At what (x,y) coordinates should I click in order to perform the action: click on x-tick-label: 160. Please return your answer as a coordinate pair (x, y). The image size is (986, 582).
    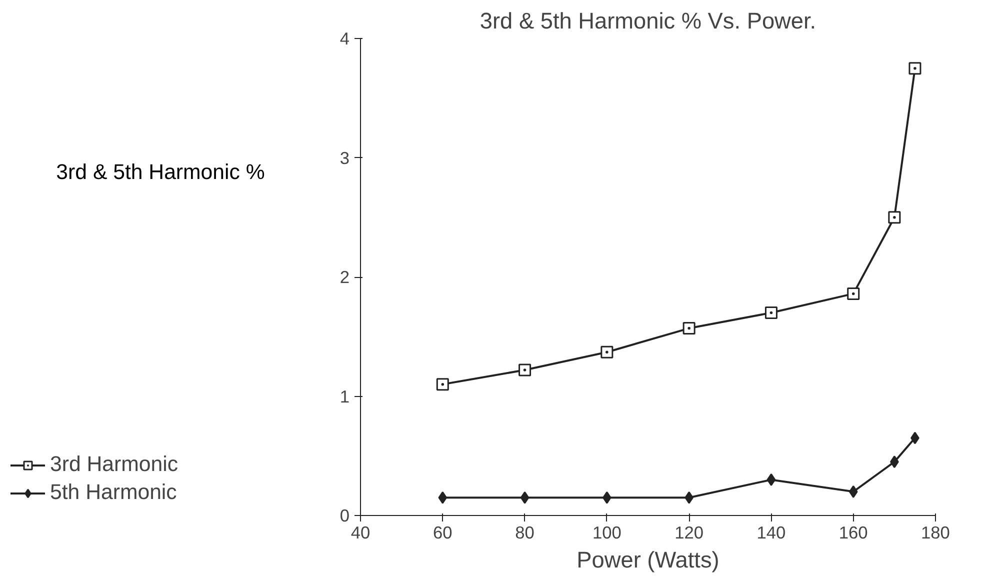
    Looking at the image, I should click on (853, 532).